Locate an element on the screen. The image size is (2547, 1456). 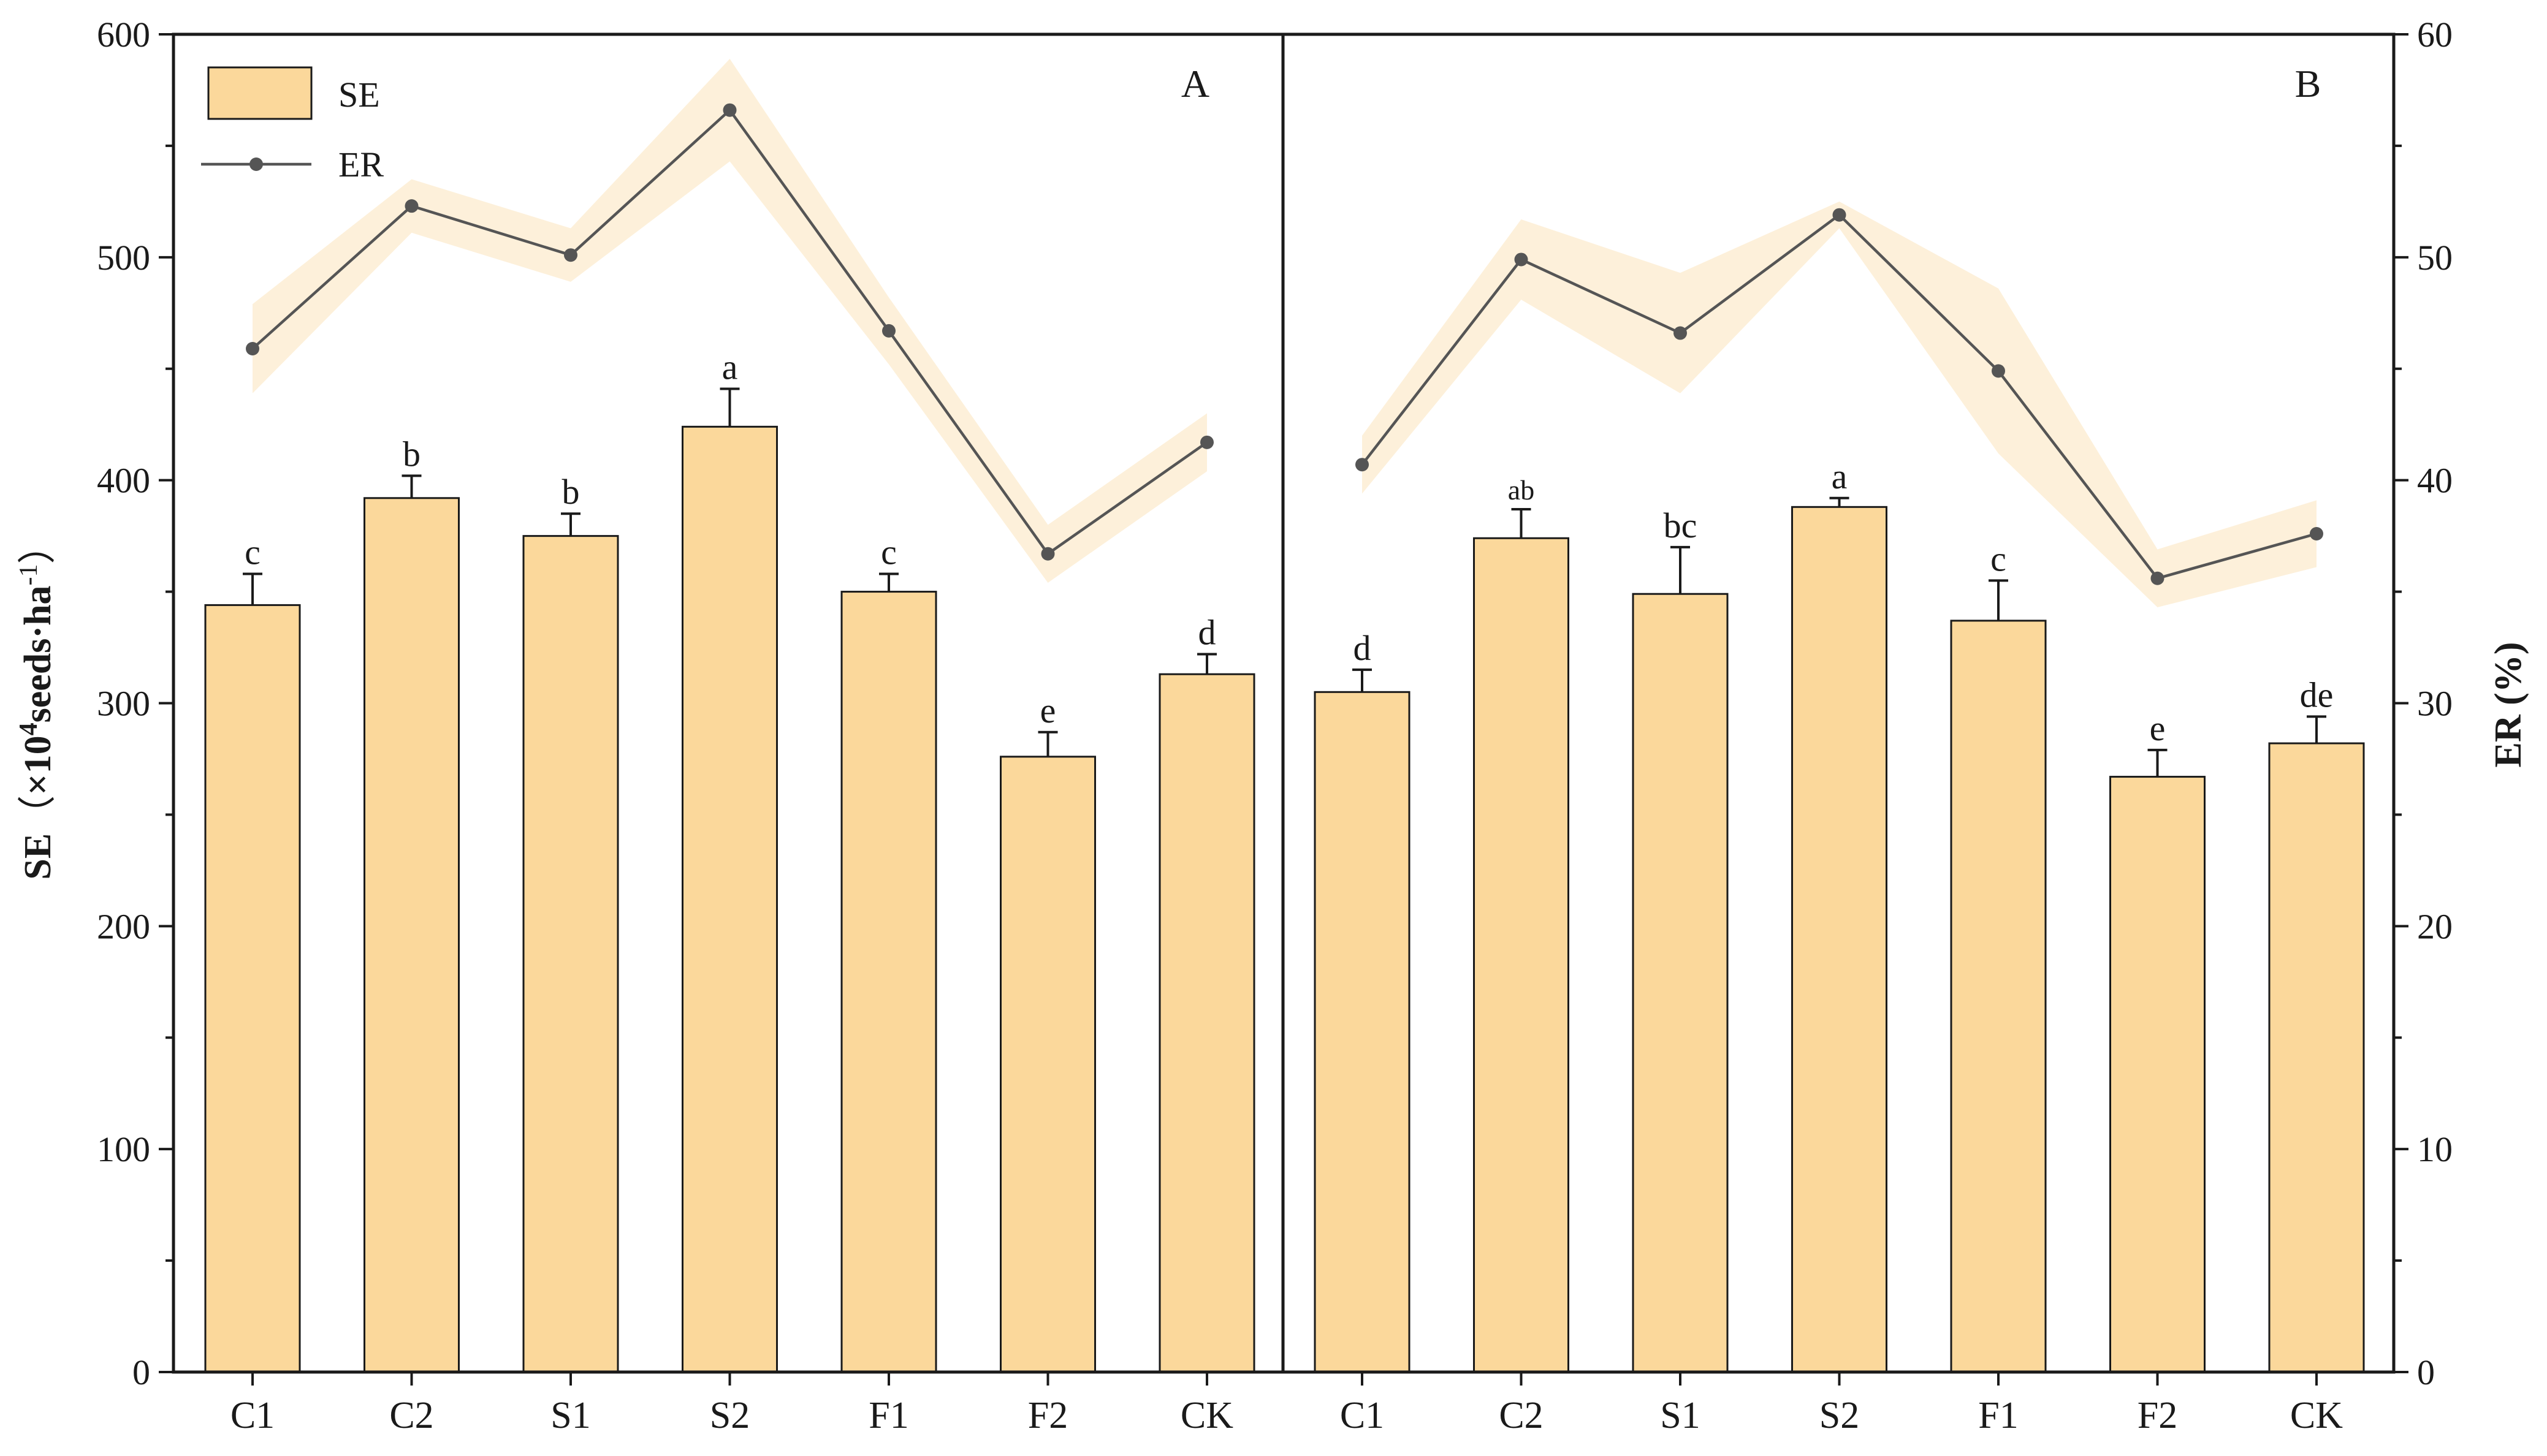
legend-swatch-se is located at coordinates (260, 93).